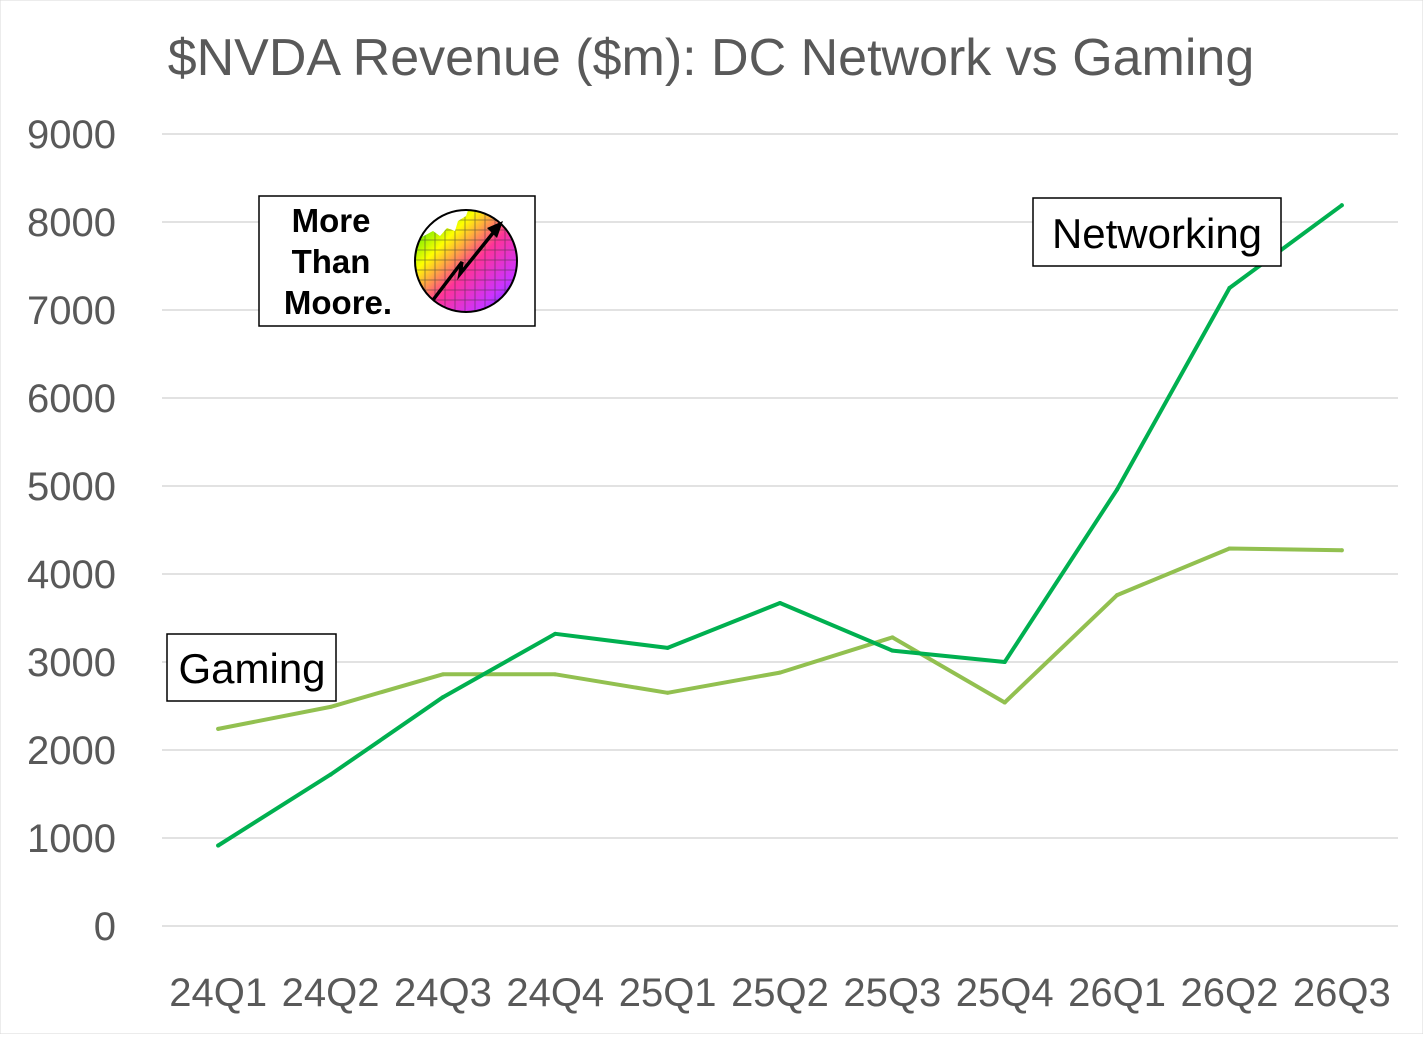  Describe the element at coordinates (711, 58) in the screenshot. I see `chart-title: $NVDA Revenue ($m): DC Network vs Gaming` at that location.